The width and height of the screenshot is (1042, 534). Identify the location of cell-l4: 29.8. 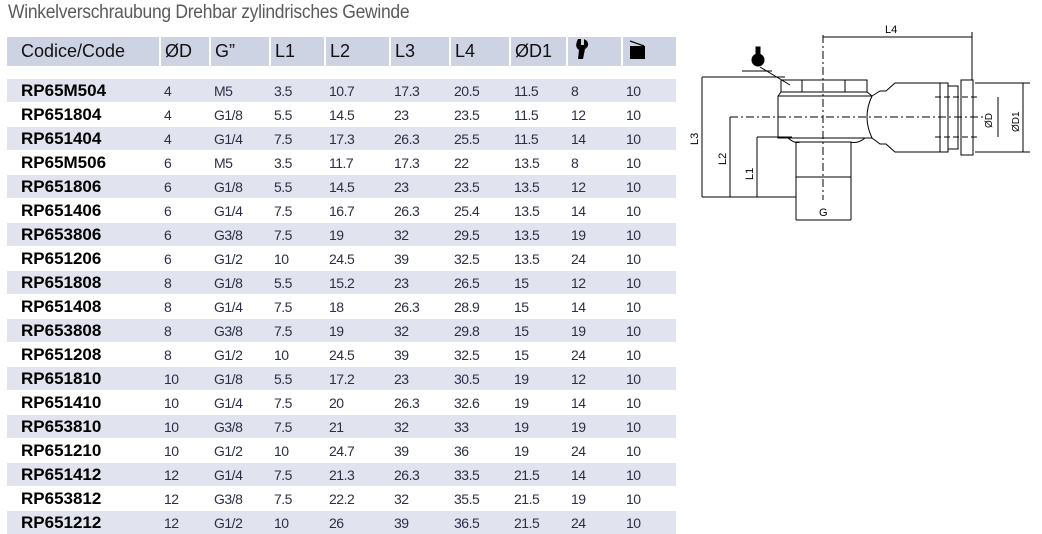
(480, 331).